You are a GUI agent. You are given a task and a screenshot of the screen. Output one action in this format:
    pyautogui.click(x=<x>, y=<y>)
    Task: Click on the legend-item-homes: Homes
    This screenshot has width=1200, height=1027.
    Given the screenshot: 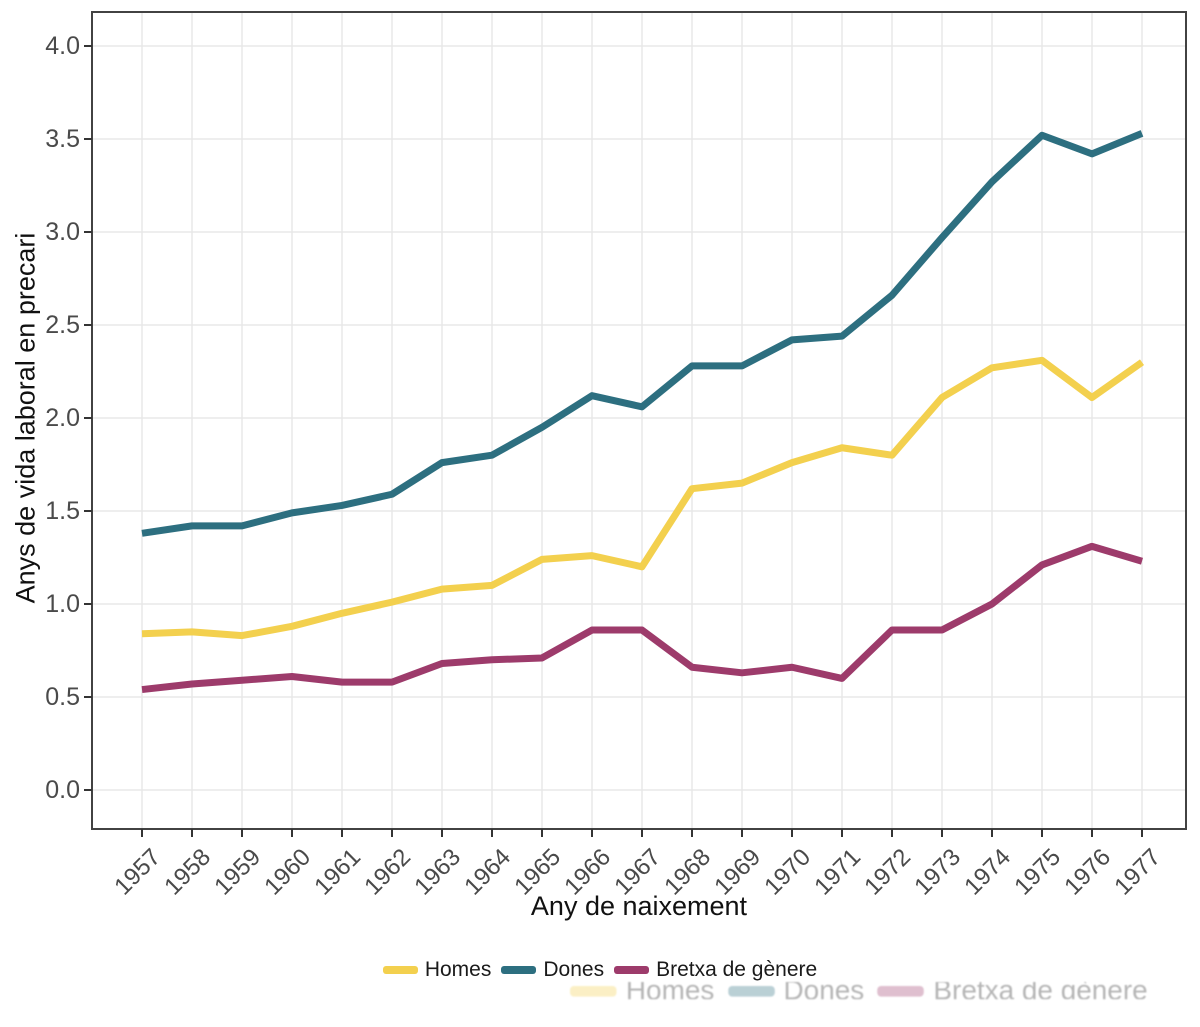 What is the action you would take?
    pyautogui.click(x=437, y=970)
    